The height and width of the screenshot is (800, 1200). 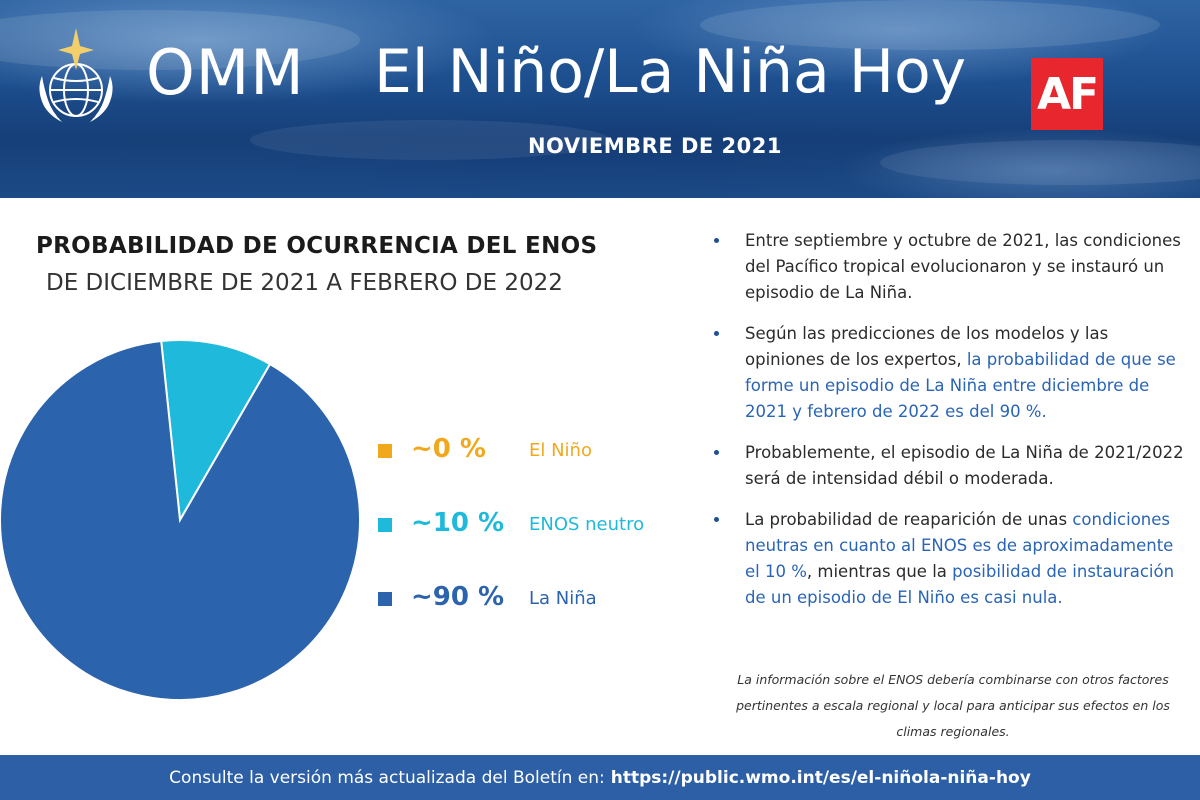 What do you see at coordinates (563, 598) in the screenshot?
I see `legend-label: La Niña` at bounding box center [563, 598].